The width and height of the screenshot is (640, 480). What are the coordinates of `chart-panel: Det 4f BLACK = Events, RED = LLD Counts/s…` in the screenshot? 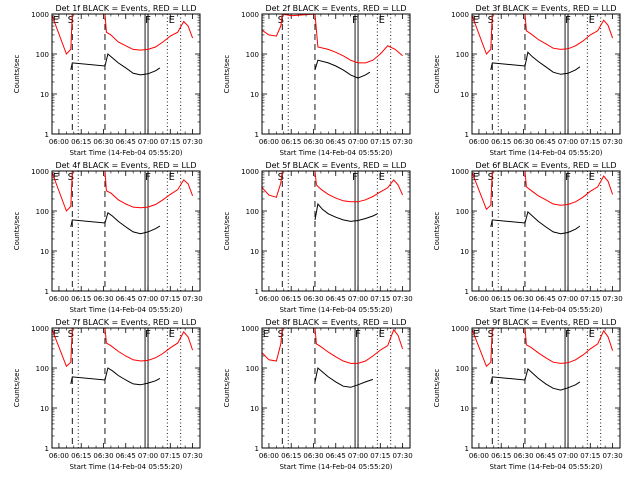 It's located at (108, 237).